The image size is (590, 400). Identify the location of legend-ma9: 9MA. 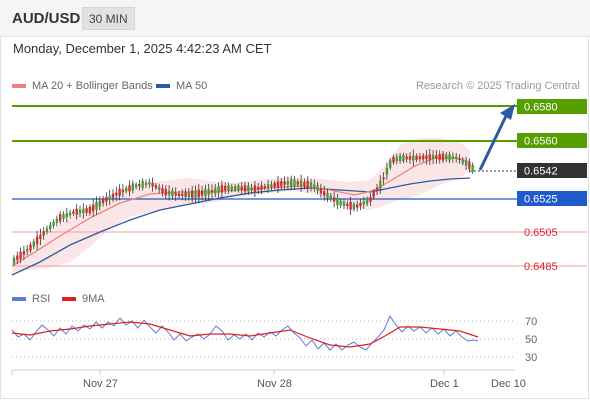
(83, 299).